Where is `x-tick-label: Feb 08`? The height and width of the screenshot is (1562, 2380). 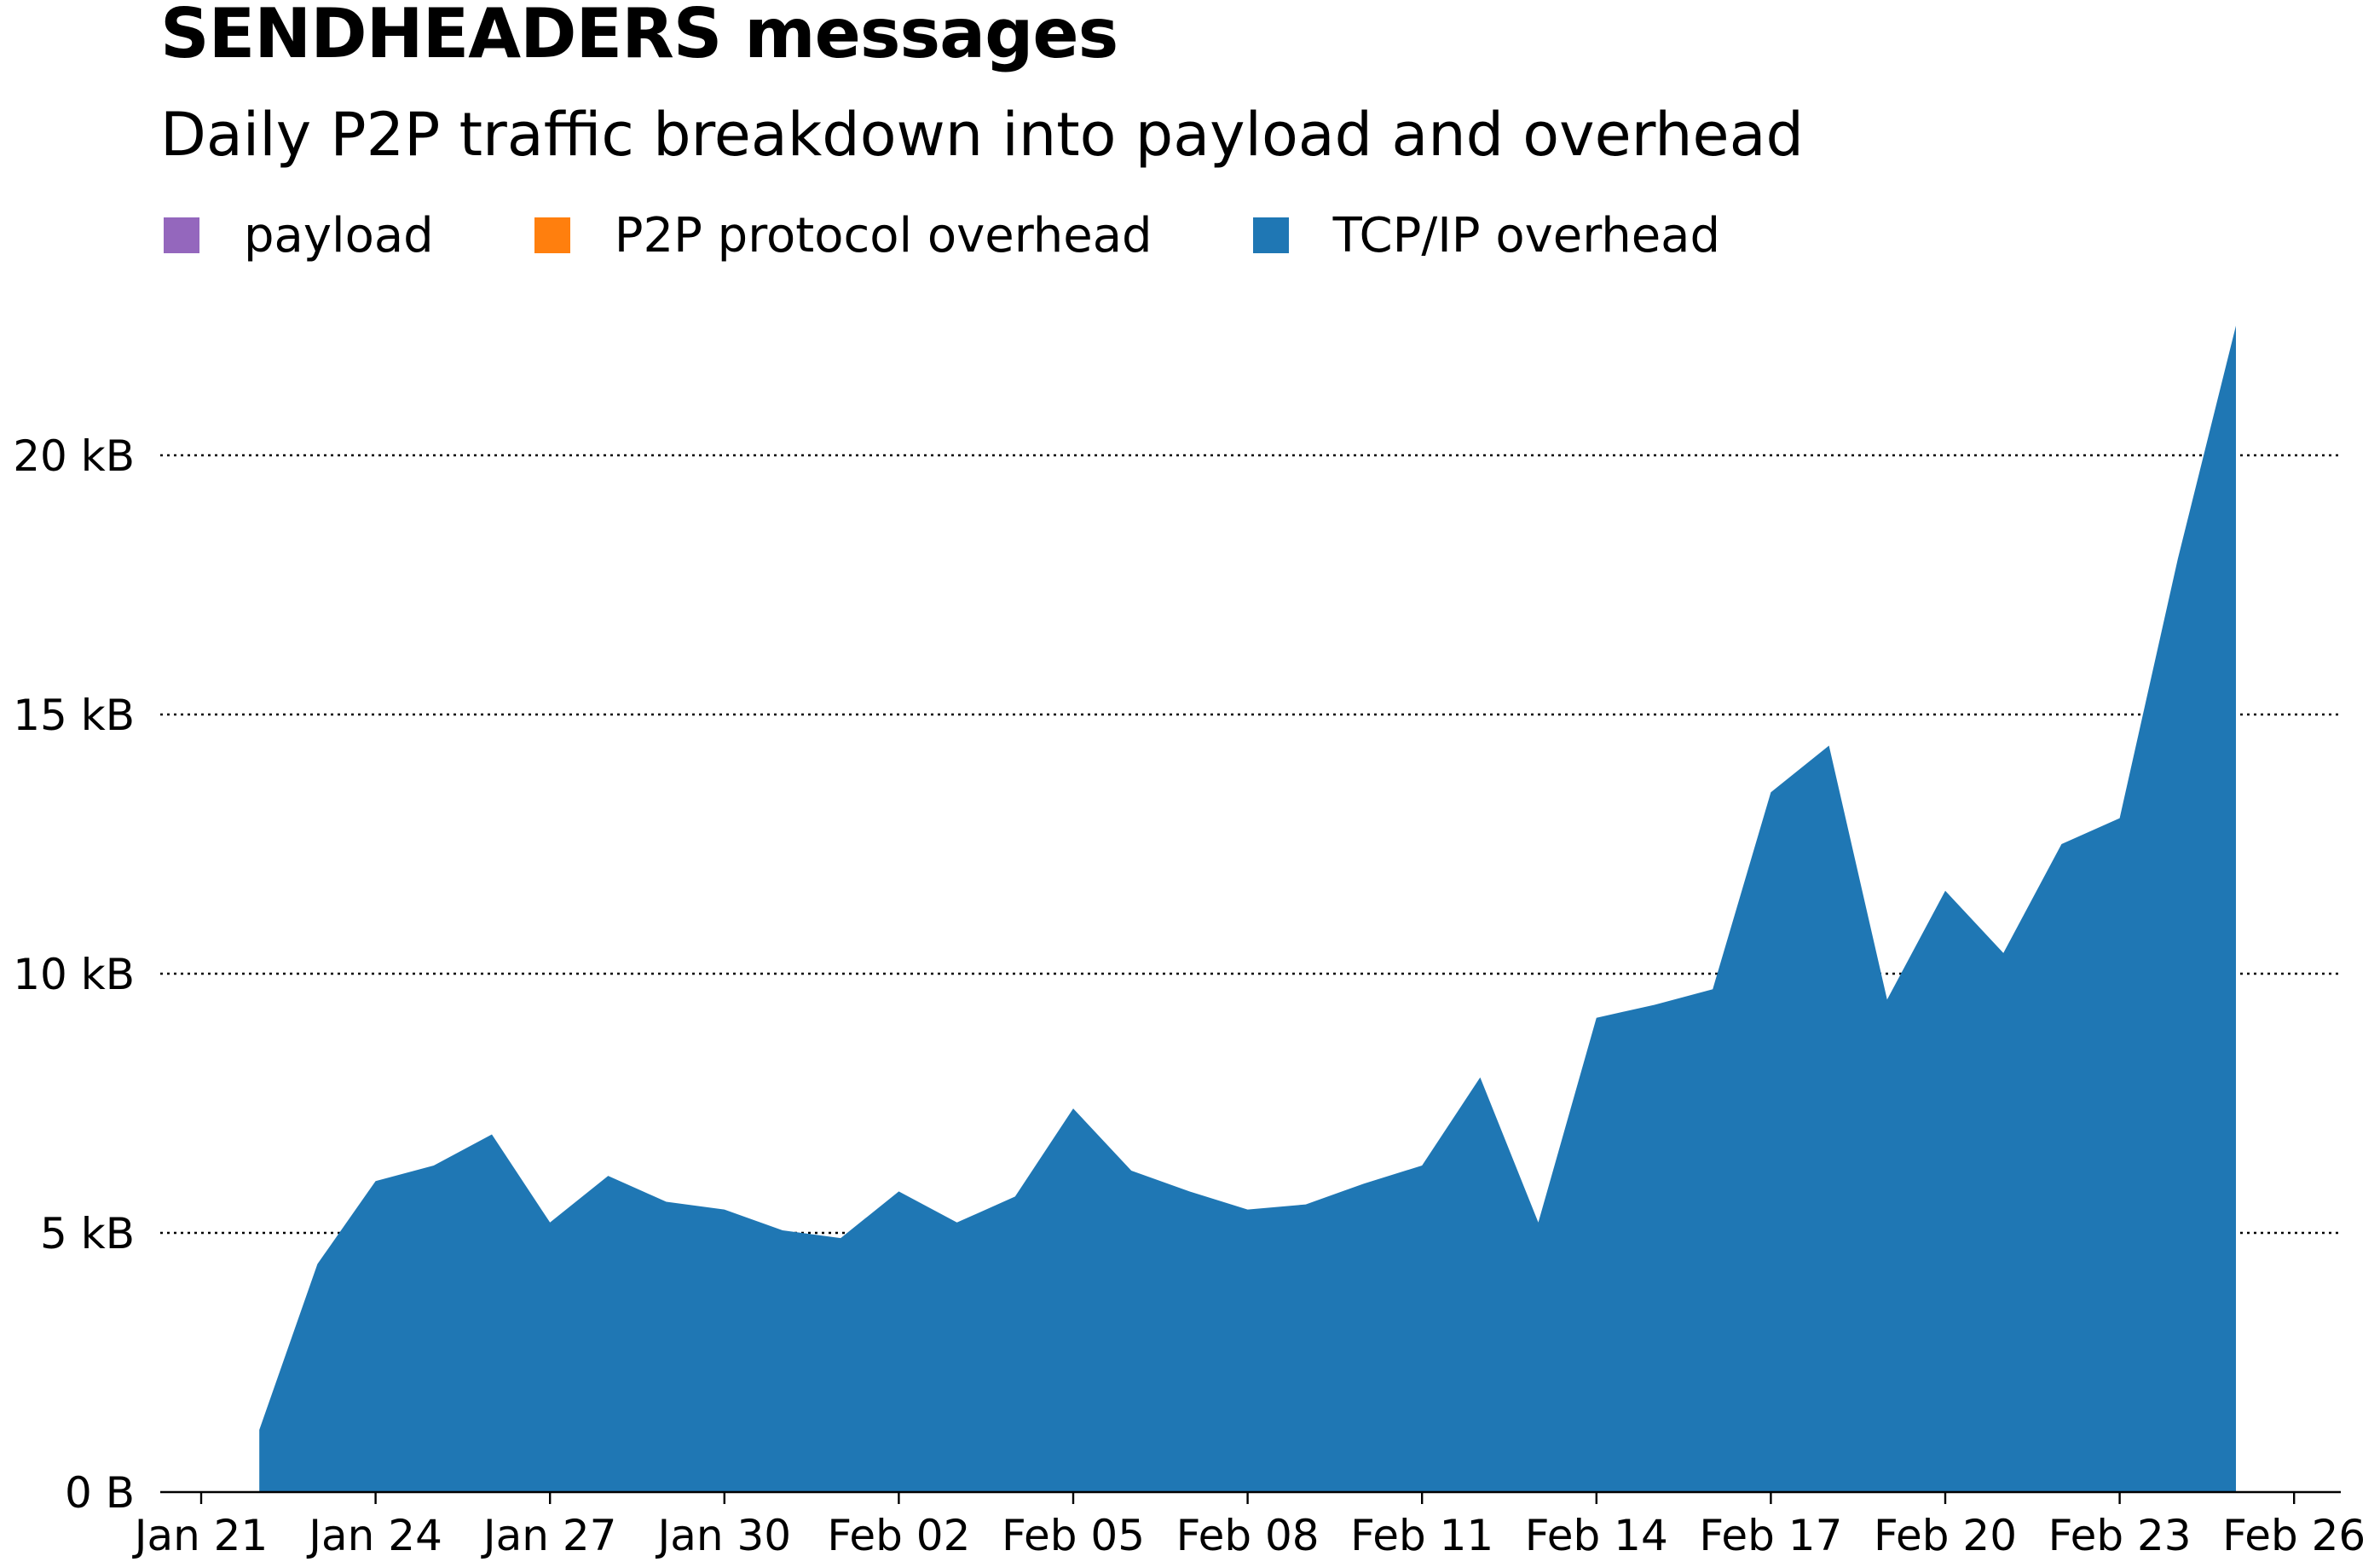 x-tick-label: Feb 08 is located at coordinates (1248, 1535).